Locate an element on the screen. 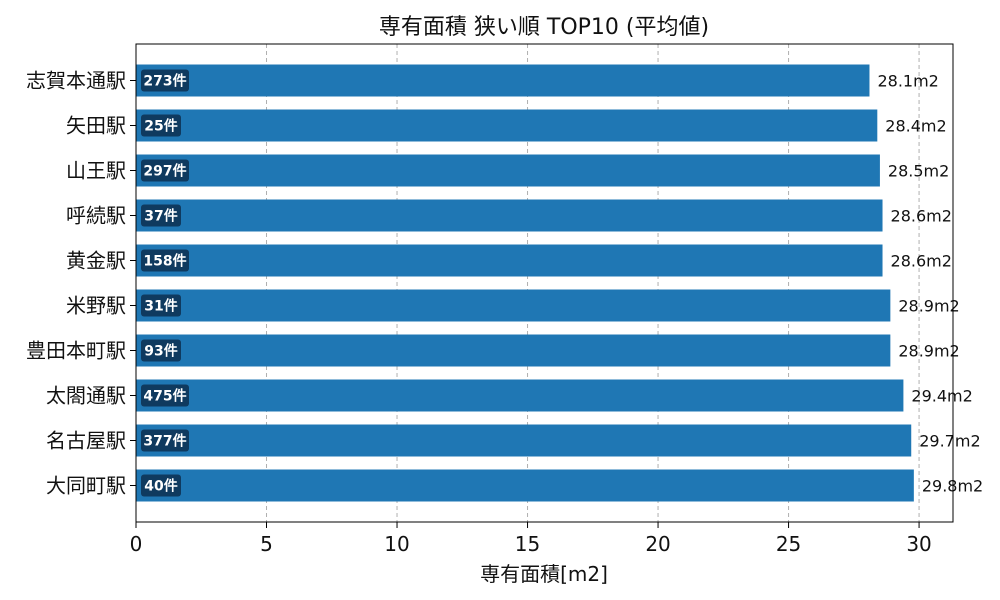 This screenshot has width=1000, height=600. value-label: 29.7m2 is located at coordinates (949, 441).